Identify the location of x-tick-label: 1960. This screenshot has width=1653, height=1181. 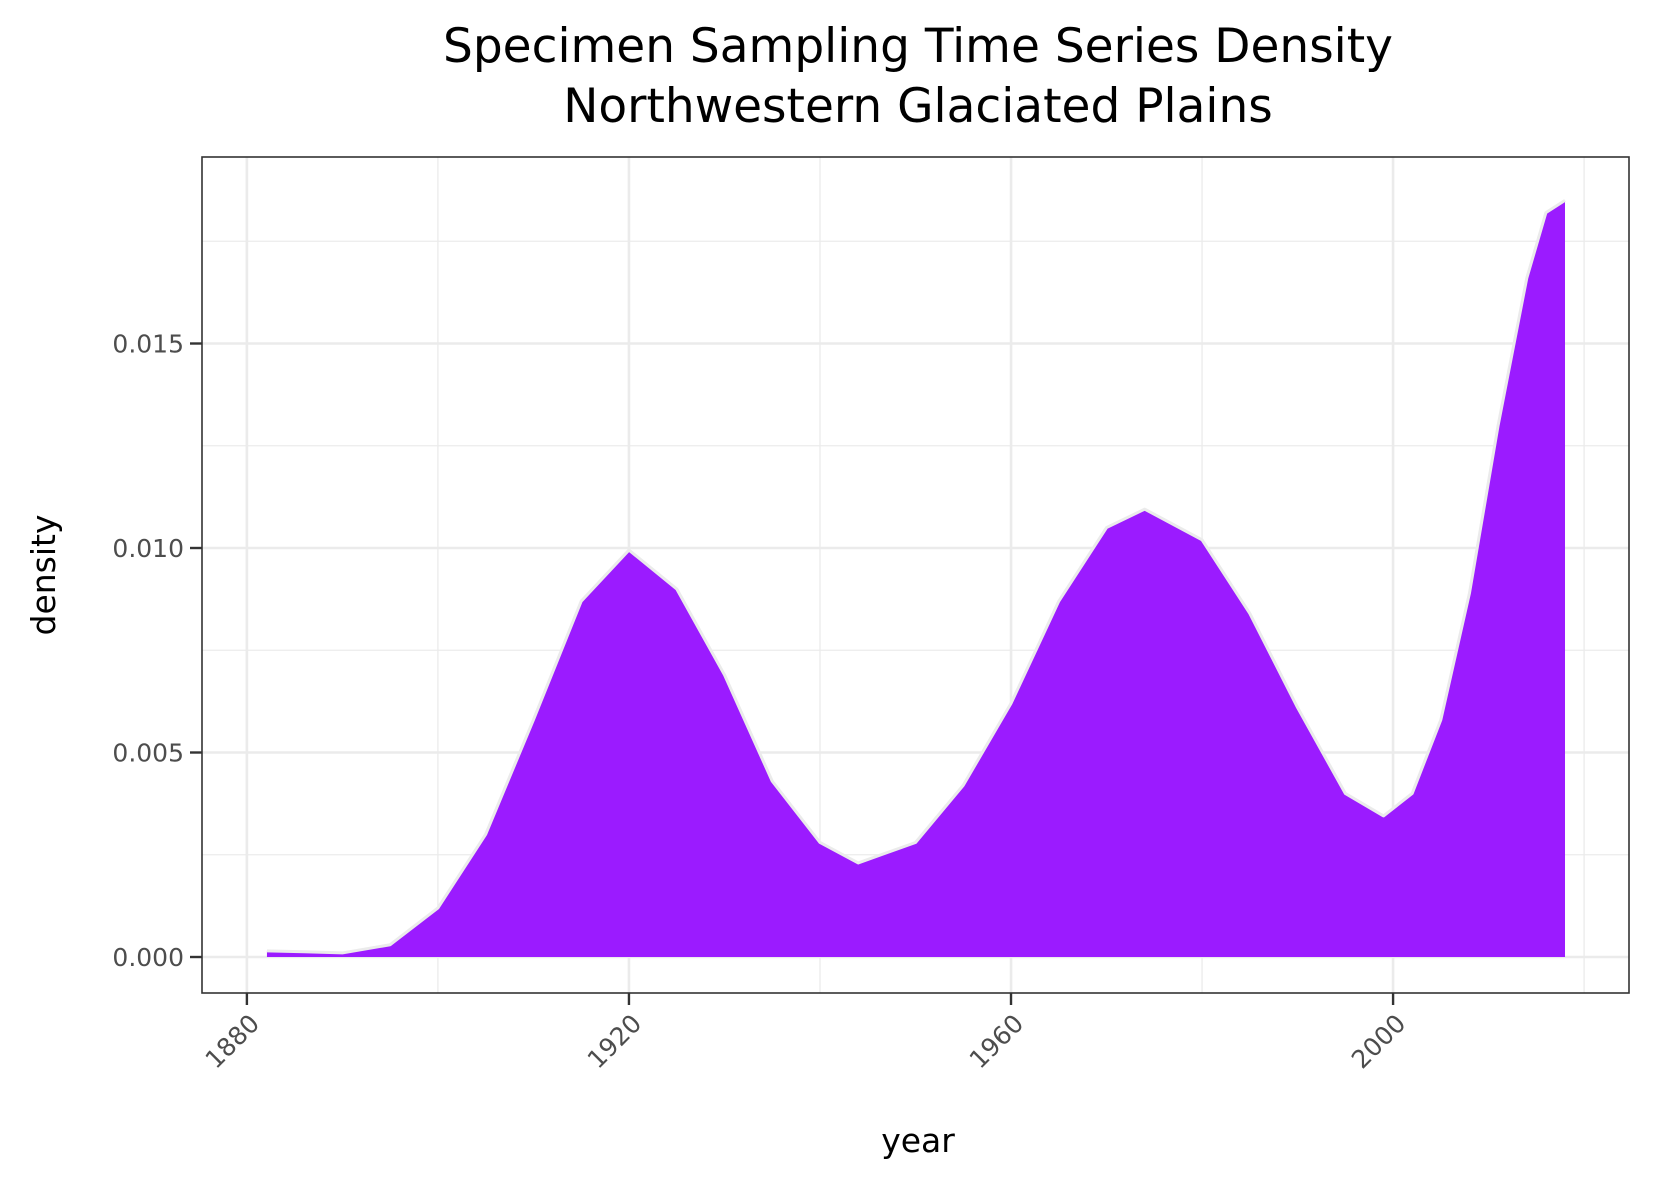
(996, 1041).